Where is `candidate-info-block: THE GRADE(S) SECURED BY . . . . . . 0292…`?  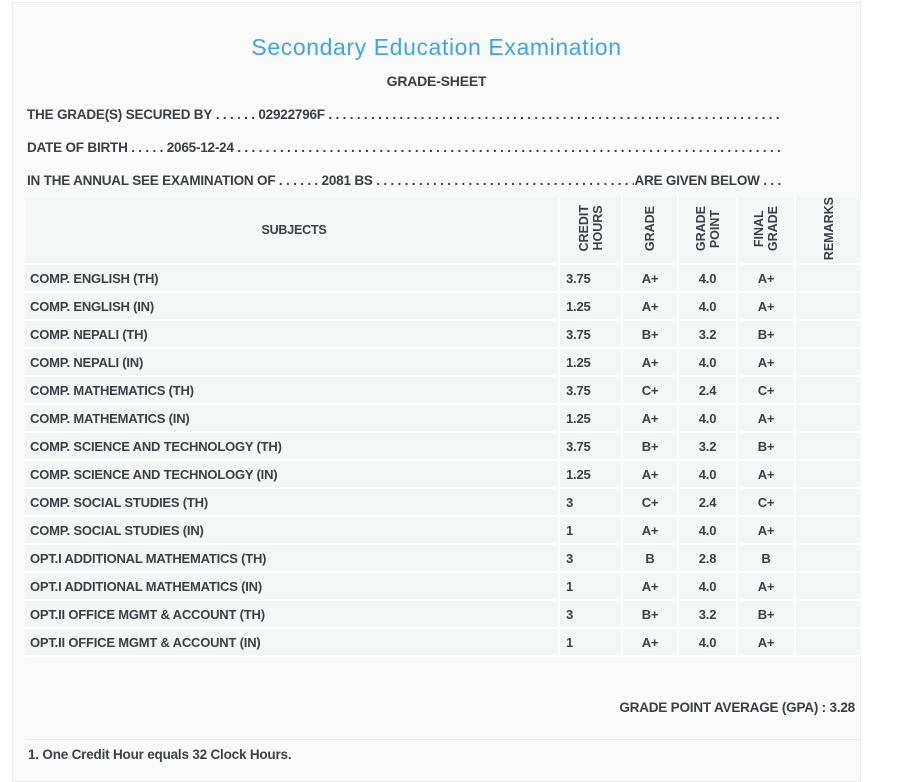
candidate-info-block: THE GRADE(S) SECURED BY . . . . . . 0292… is located at coordinates (404, 147).